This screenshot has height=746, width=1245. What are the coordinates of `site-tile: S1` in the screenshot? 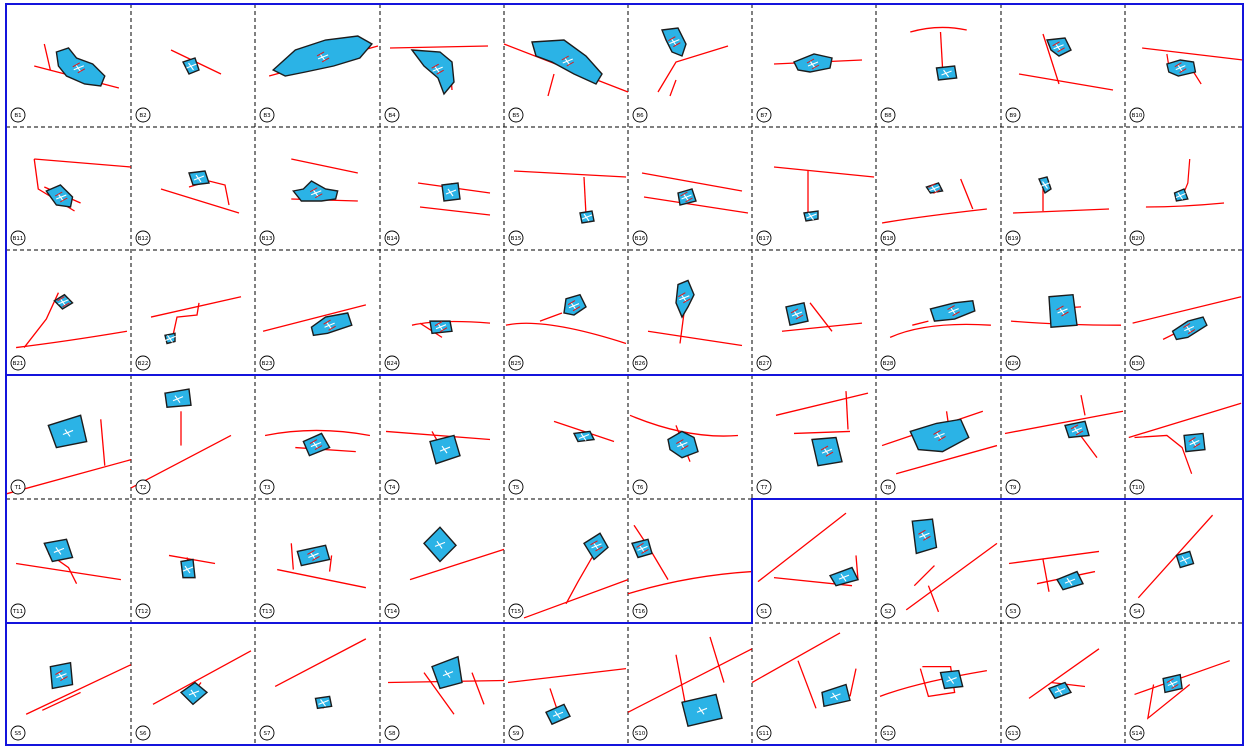 It's located at (808, 565).